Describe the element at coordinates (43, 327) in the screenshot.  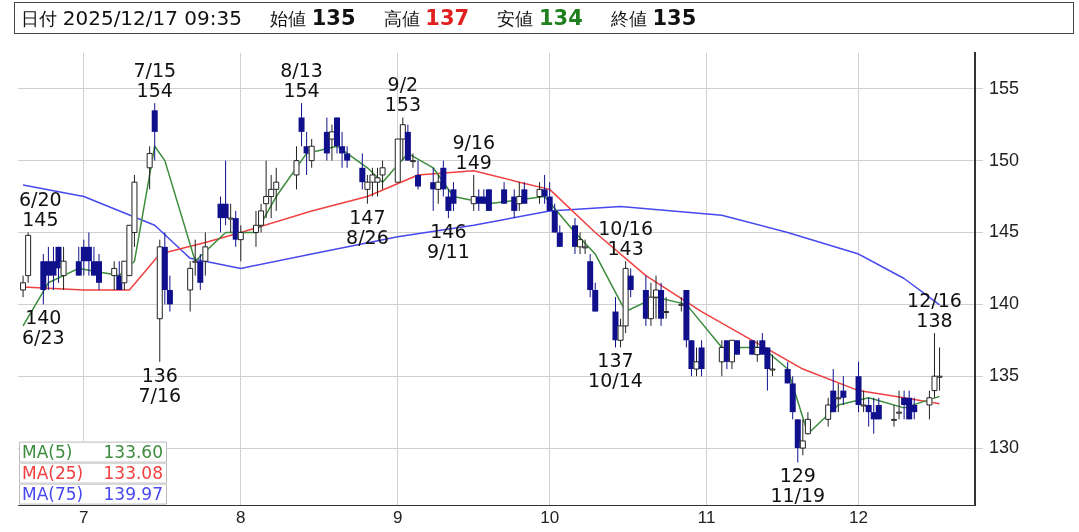
I see `annotation: 140 6/23` at that location.